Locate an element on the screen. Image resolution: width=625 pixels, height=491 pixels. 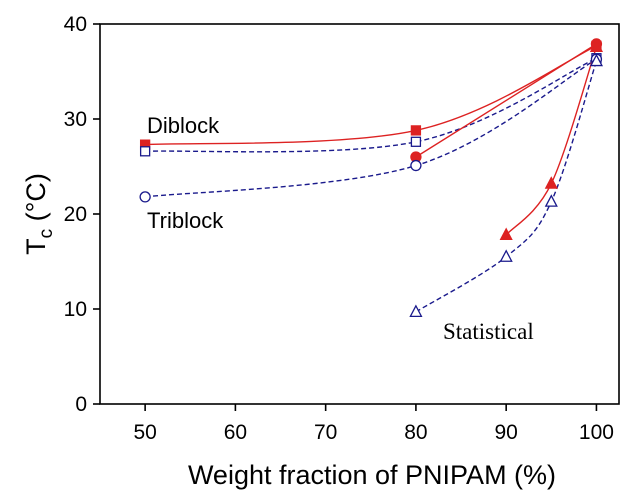
y-tick-label: 20 is located at coordinates (75, 214).